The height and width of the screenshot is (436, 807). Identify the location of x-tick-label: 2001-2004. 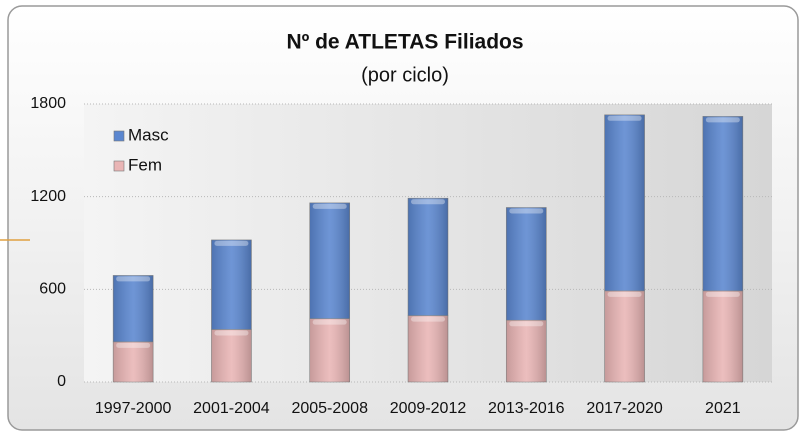
(231, 408).